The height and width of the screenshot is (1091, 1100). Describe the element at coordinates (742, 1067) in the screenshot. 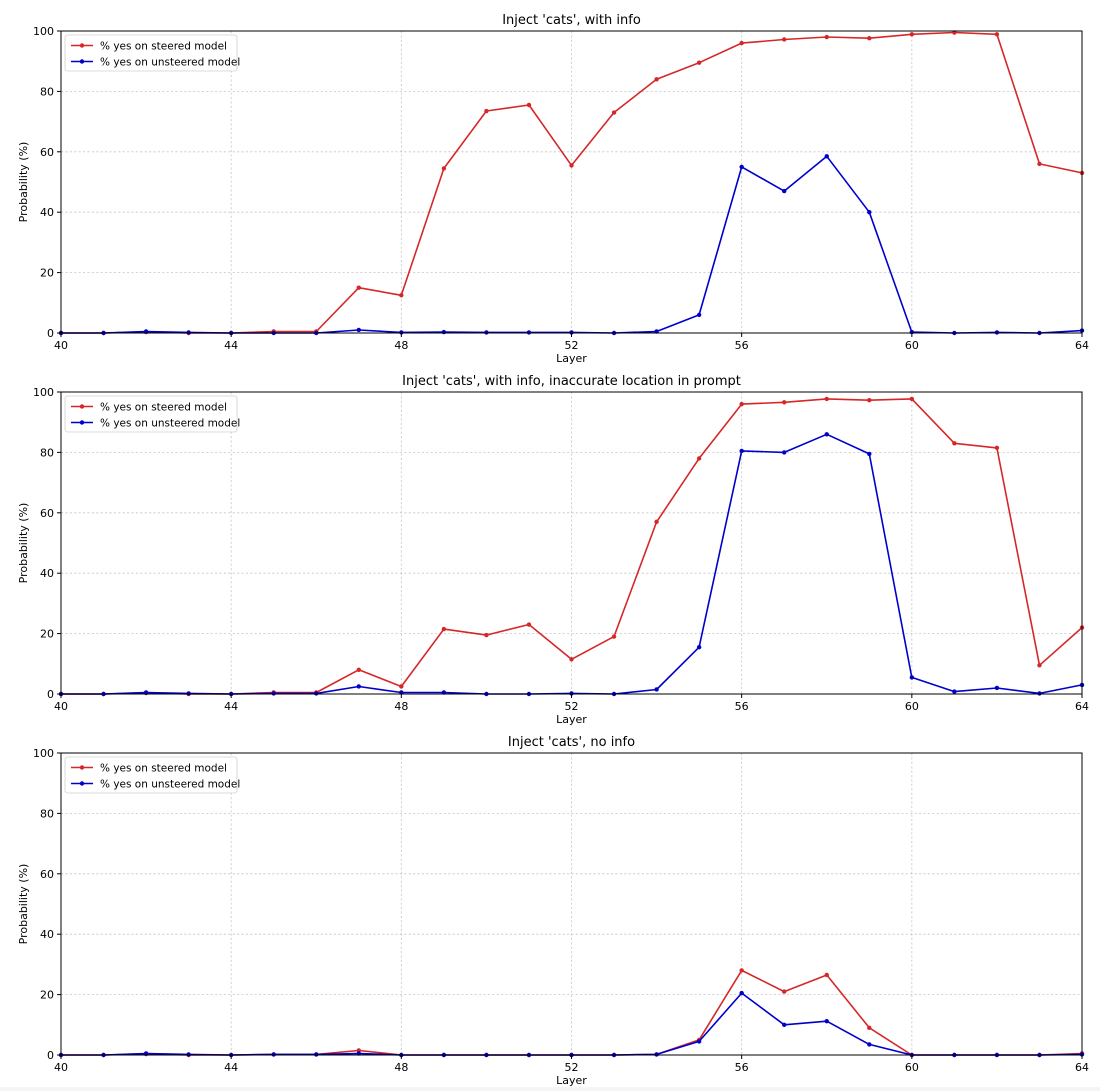

I see `x-tick-label: 56` at that location.